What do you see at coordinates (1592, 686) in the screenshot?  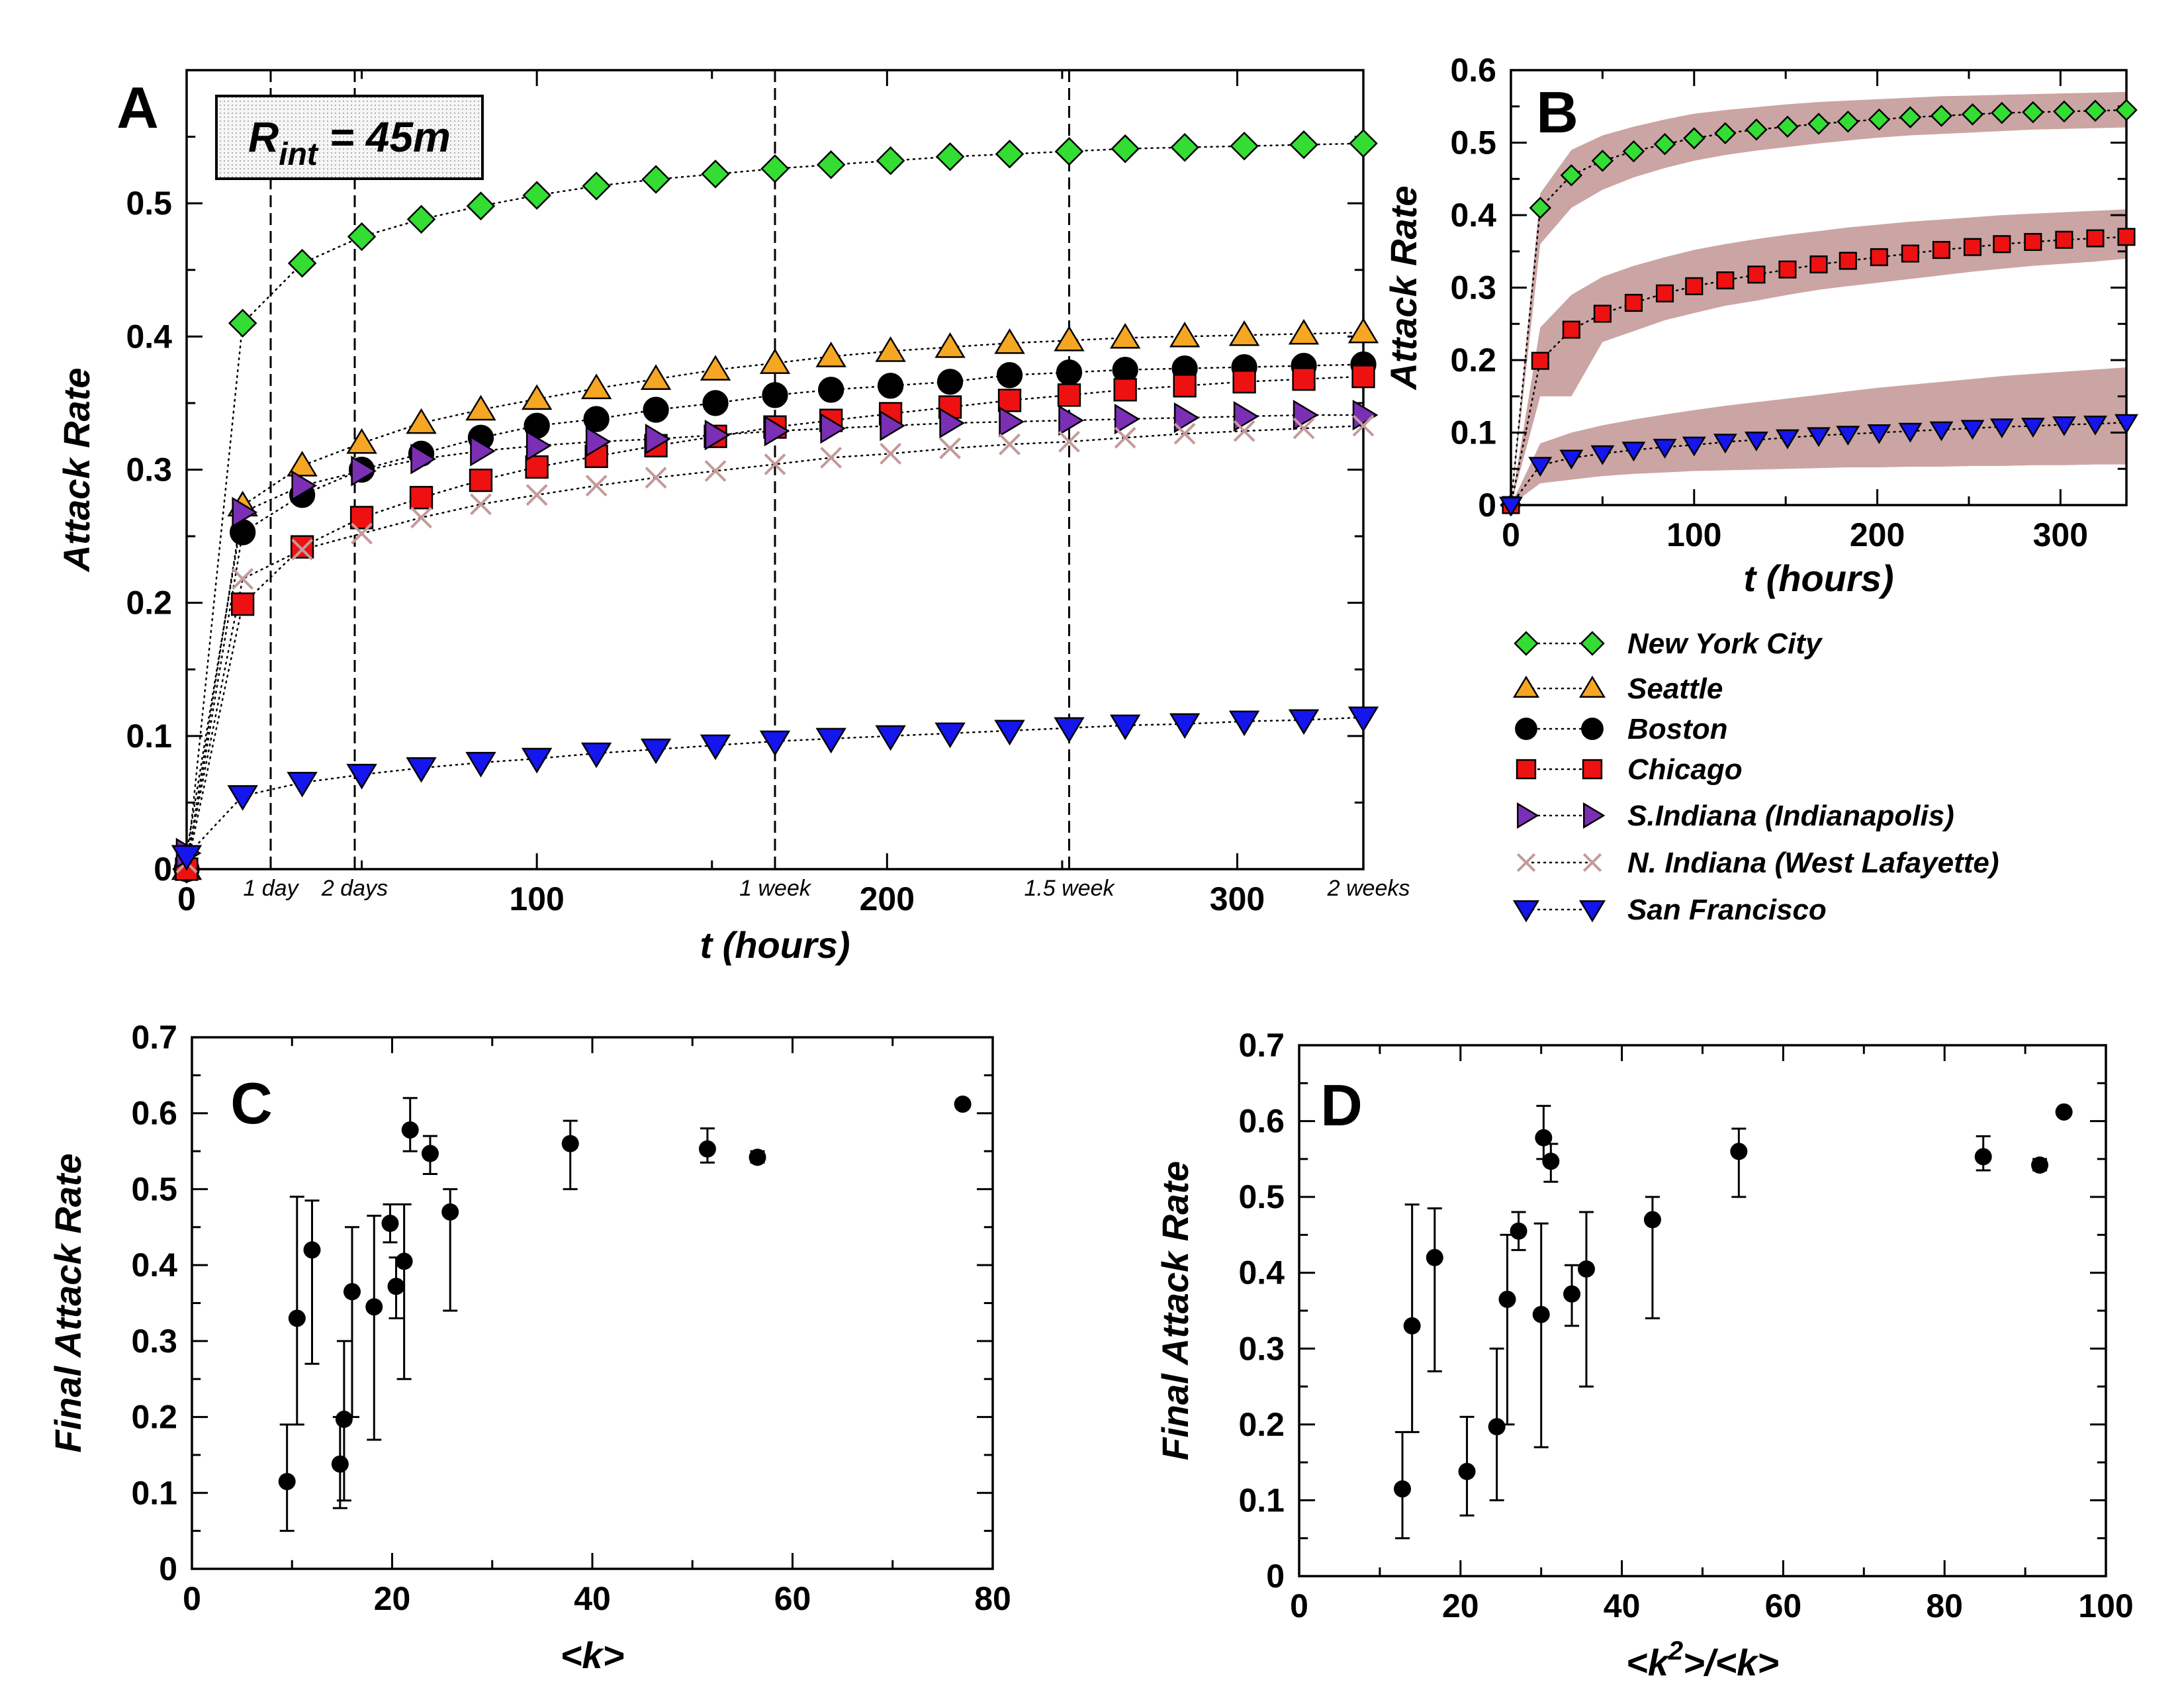 I see `legend-marker-seattle` at bounding box center [1592, 686].